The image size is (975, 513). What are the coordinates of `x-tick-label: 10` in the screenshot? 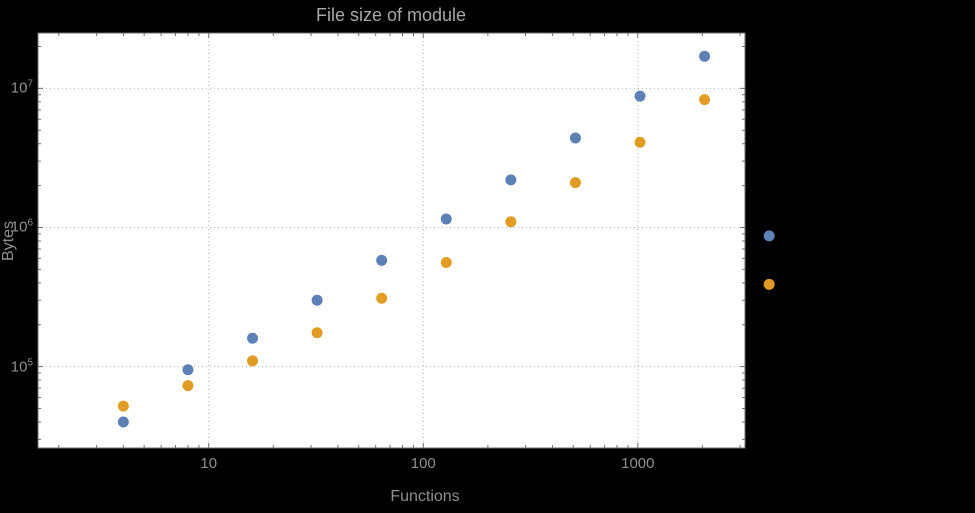 It's located at (209, 463).